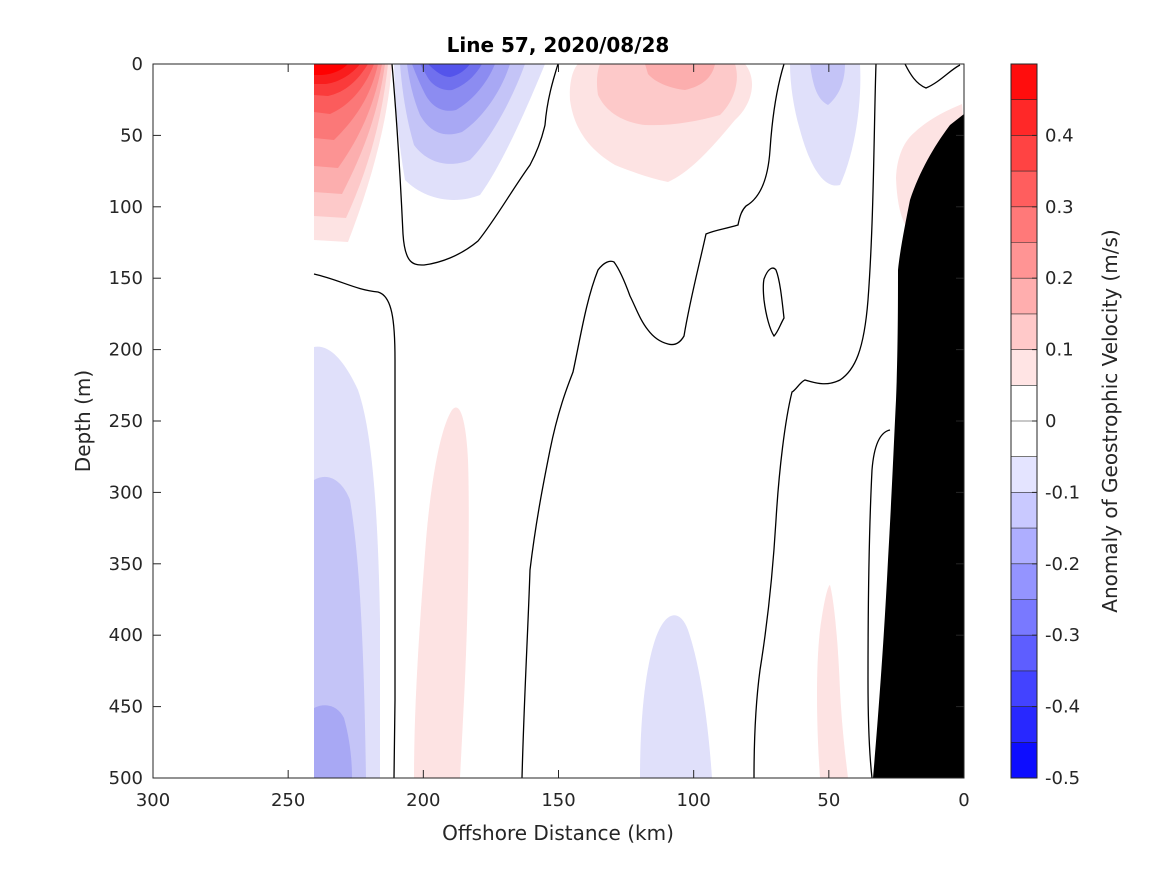 This screenshot has height=875, width=1167. I want to click on y-axis-label: Depth (m), so click(83, 421).